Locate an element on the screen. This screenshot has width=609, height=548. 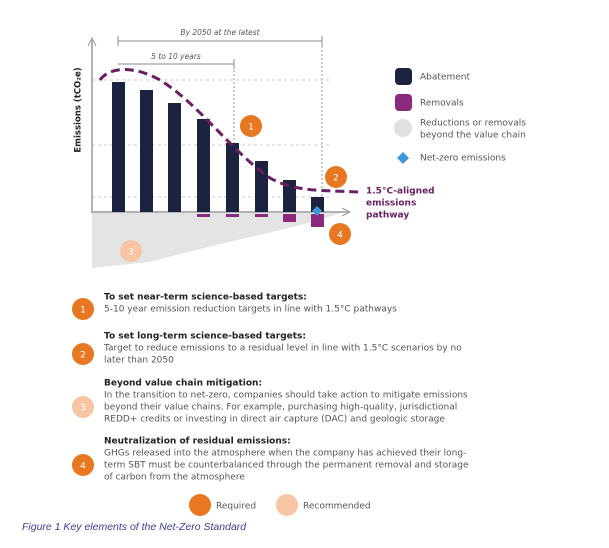
marker-label: 4 is located at coordinates (340, 236).